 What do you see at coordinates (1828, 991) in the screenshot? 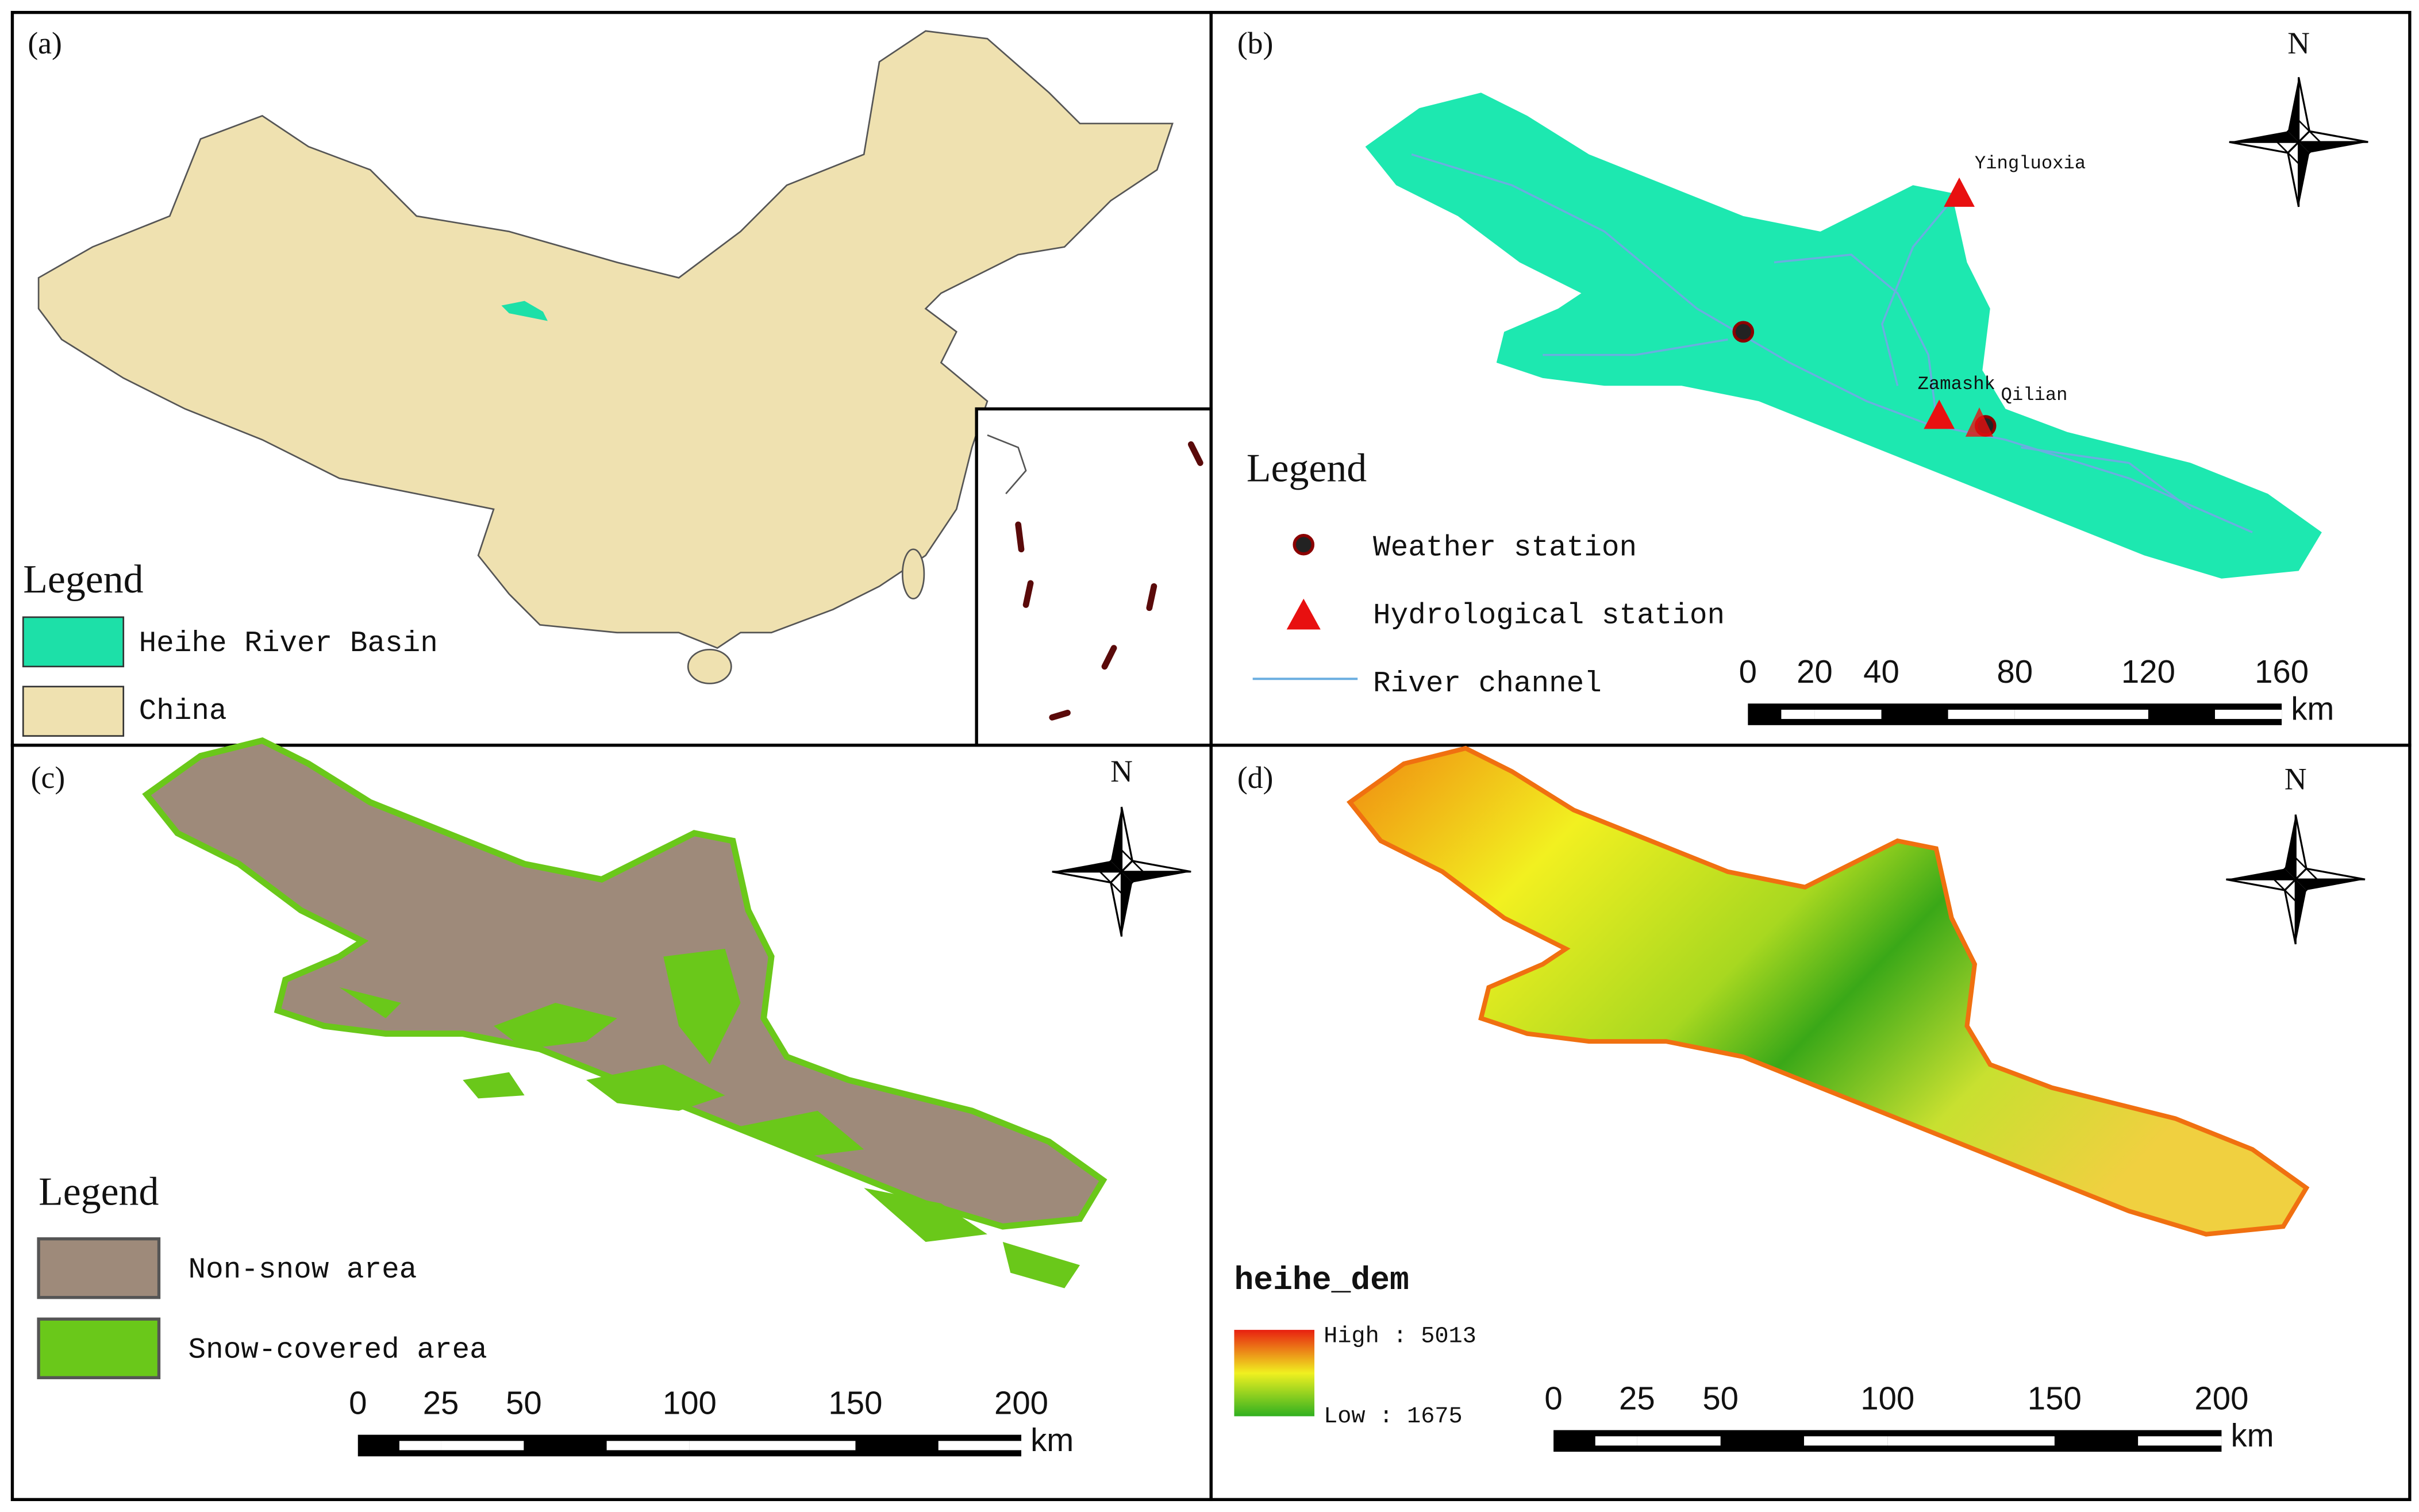
I see `dem-basin` at bounding box center [1828, 991].